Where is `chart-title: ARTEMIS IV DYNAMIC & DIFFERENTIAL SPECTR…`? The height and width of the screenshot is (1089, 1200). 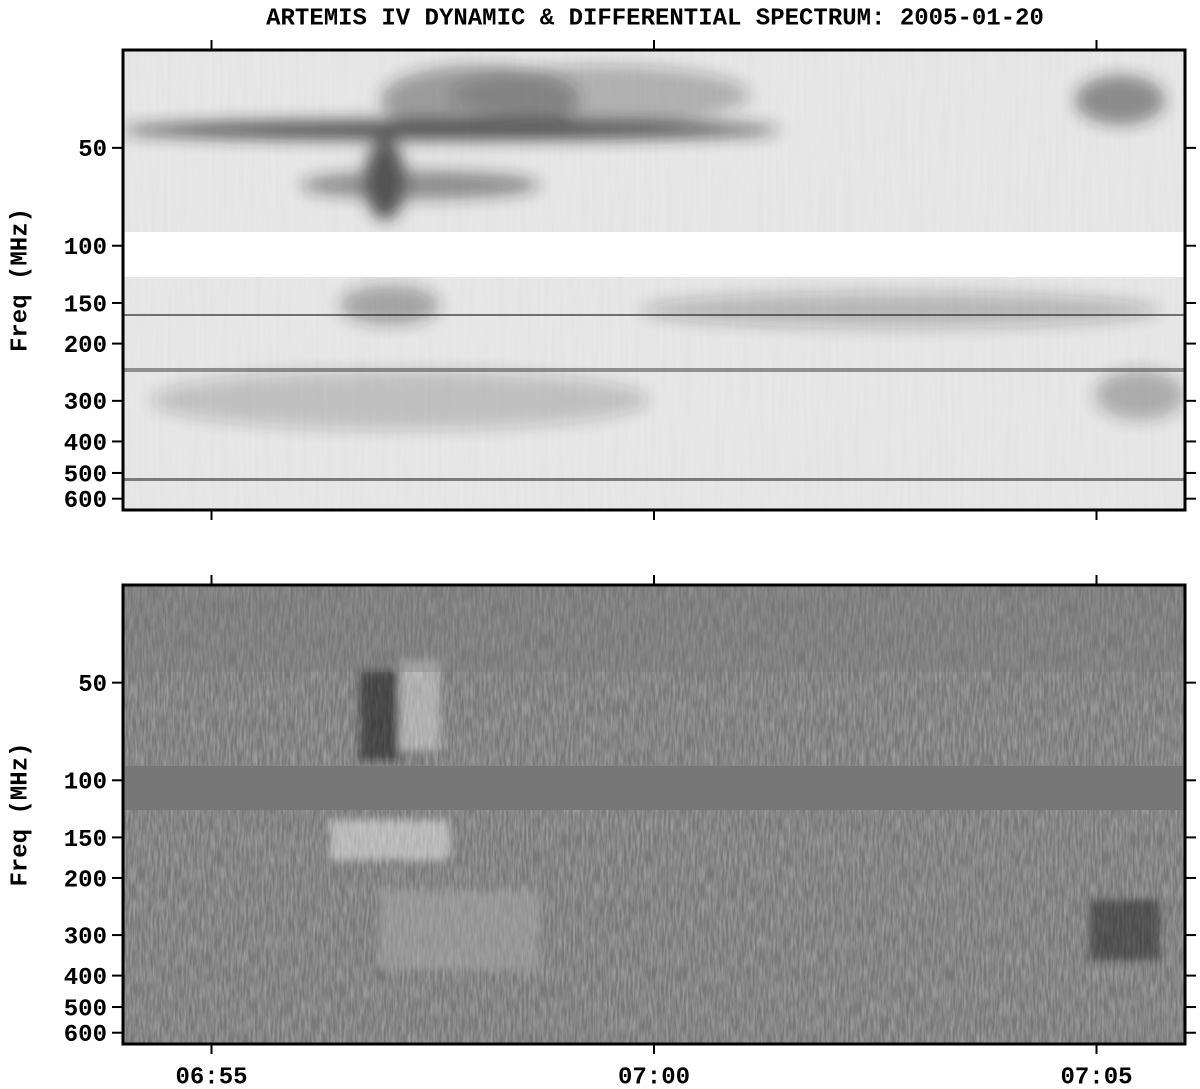
chart-title: ARTEMIS IV DYNAMIC & DIFFERENTIAL SPECTR… is located at coordinates (655, 18).